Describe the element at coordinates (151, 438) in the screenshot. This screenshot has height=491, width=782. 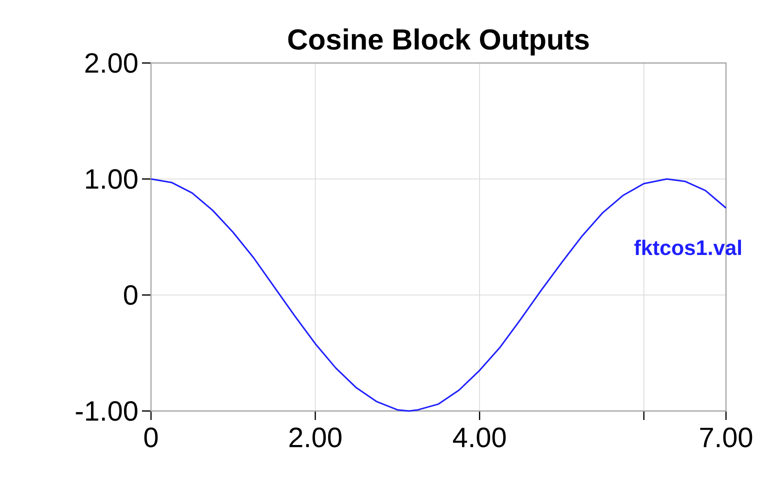
I see `x-tick-label: 0` at that location.